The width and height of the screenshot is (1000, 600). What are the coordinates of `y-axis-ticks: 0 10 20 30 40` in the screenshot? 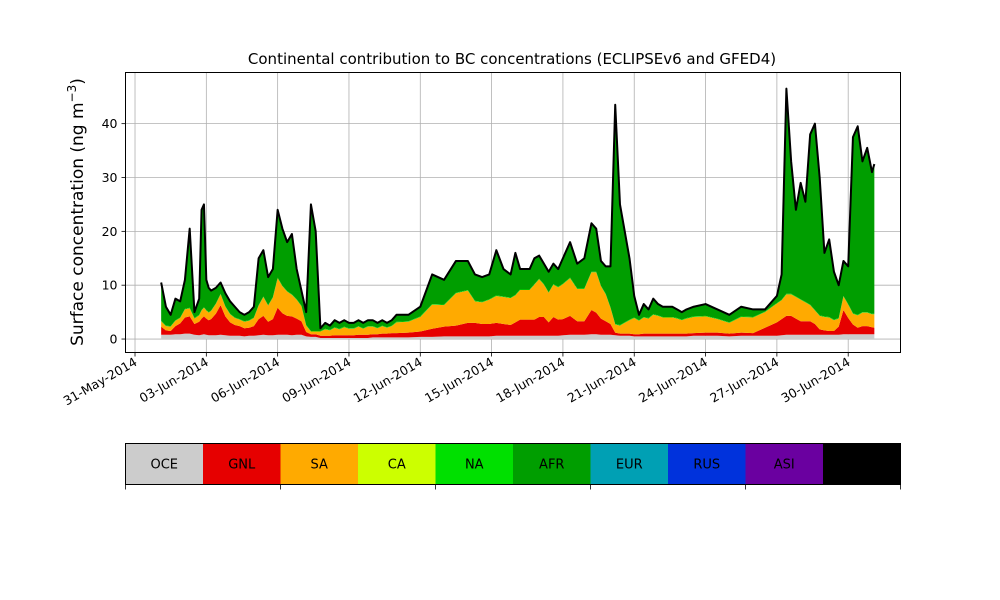 It's located at (114, 231).